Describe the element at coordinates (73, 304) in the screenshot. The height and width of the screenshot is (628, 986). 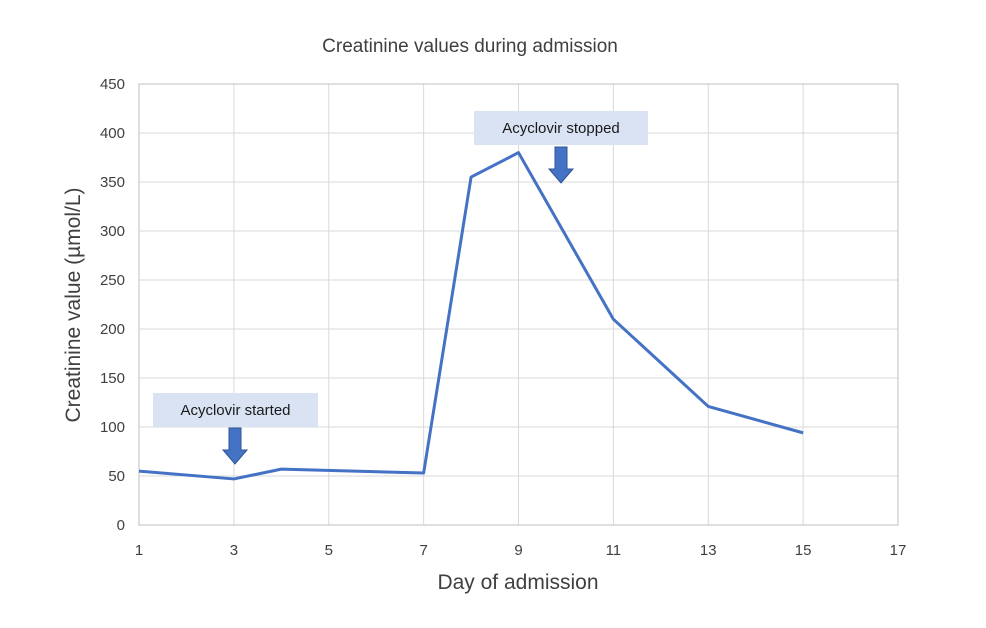
I see `y-axis-label: Creatinine value (µmol/L)` at that location.